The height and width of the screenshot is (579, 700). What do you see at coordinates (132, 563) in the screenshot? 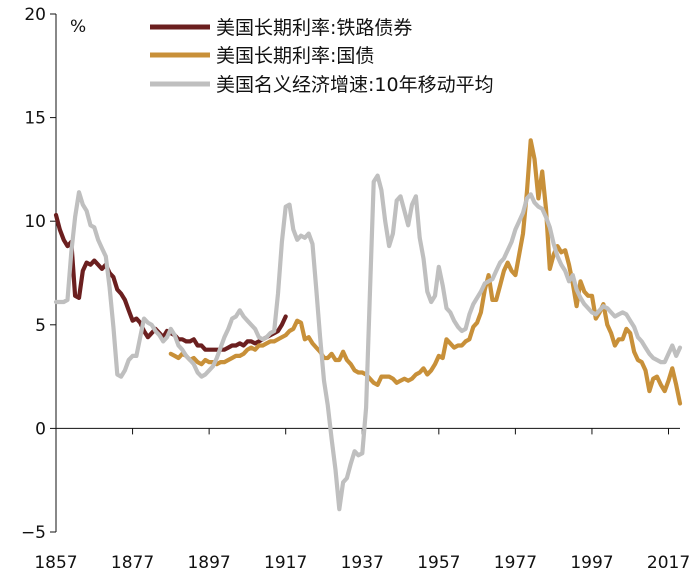
I see `x-tick-label: 1877` at bounding box center [132, 563].